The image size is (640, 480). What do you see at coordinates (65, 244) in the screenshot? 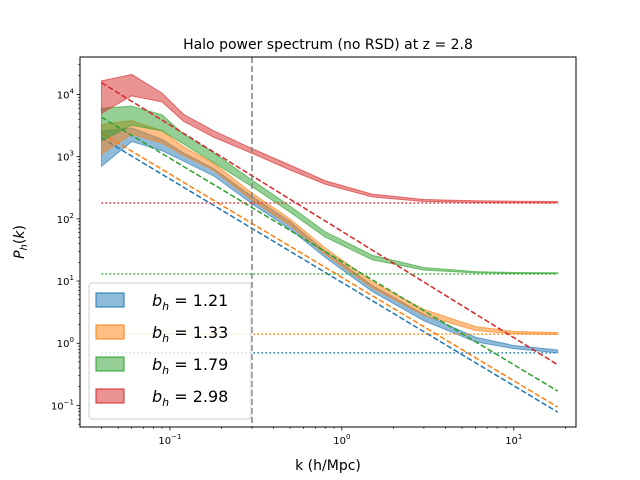
I see `y-axis-ticks: 10⁻¹ 10⁰ 10¹ 10² 10³ 10⁴` at bounding box center [65, 244].